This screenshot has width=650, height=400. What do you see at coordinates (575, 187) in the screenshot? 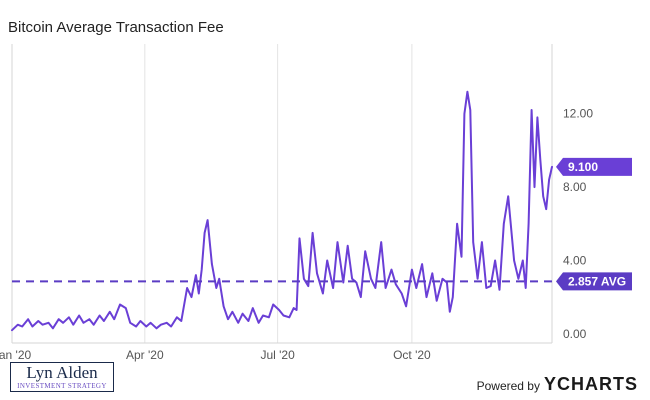
I see `y-tick-label: 8.00` at bounding box center [575, 187].